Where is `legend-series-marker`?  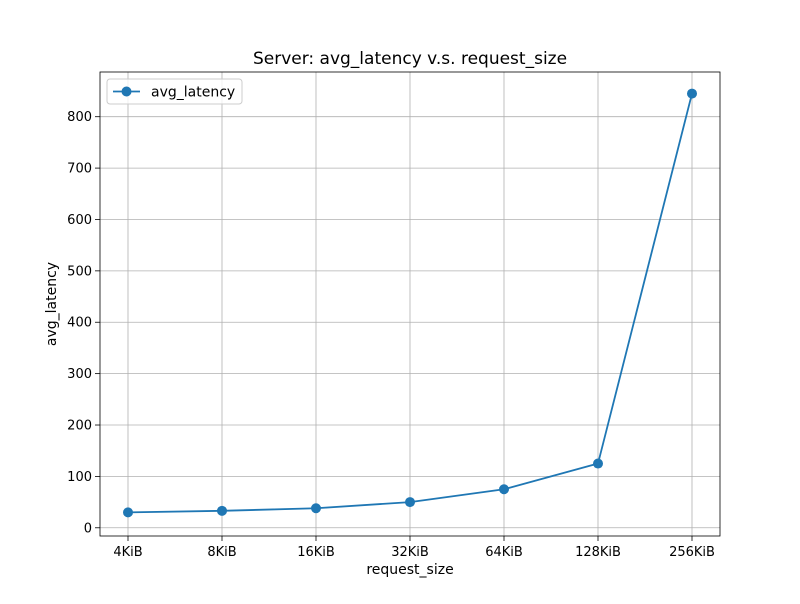 legend-series-marker is located at coordinates (126, 91).